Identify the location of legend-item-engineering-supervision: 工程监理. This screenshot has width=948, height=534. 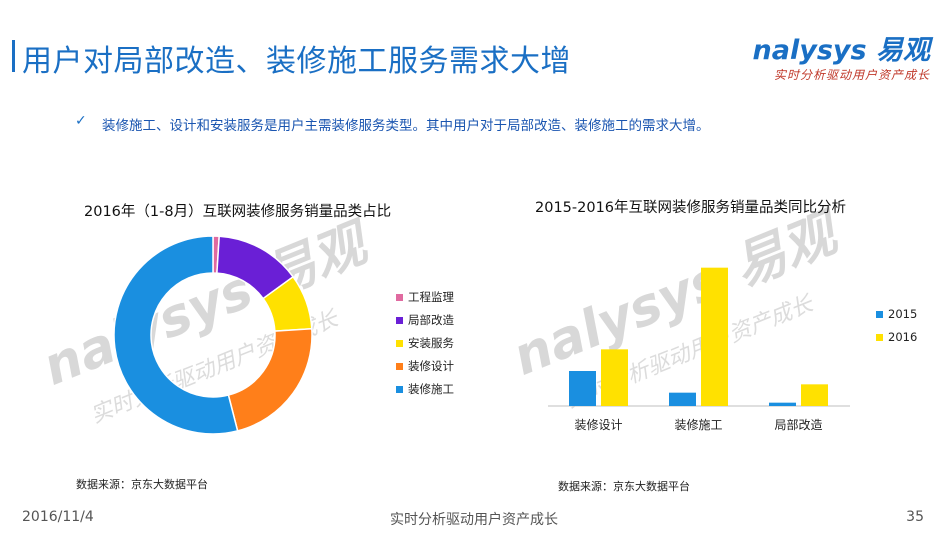
(425, 297).